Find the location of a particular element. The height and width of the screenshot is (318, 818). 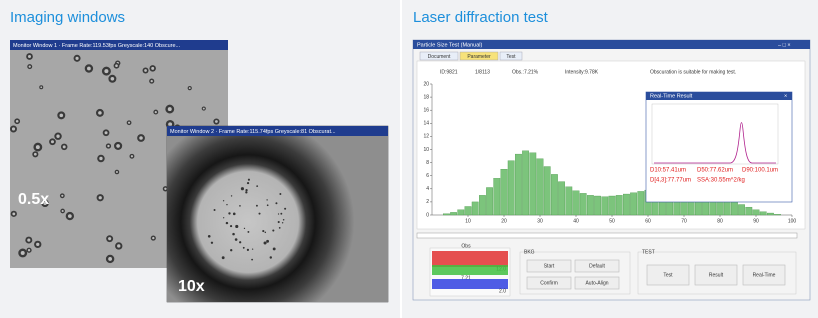

button-label: Result is located at coordinates (716, 275).